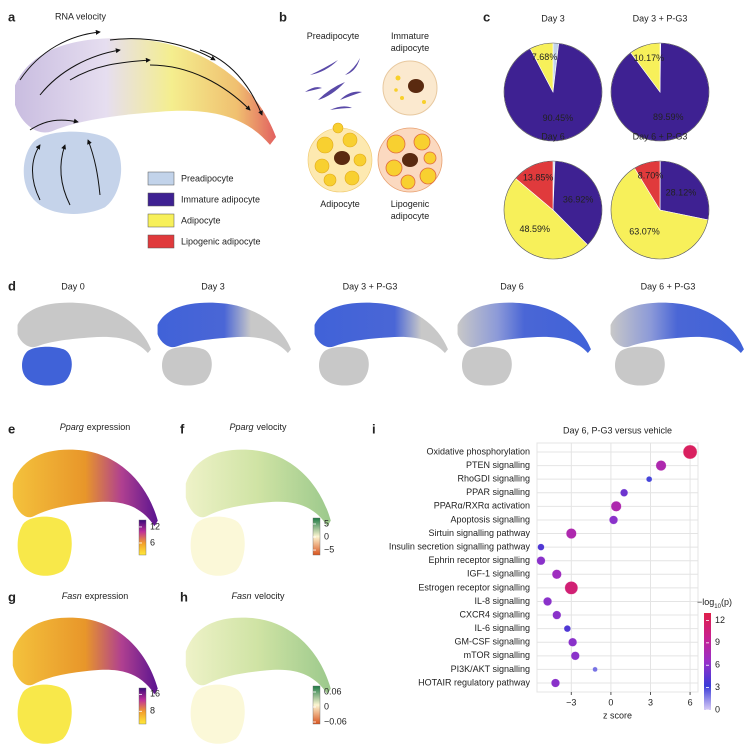 Image resolution: width=753 pixels, height=752 pixels. What do you see at coordinates (668, 117) in the screenshot?
I see `pie-value-label: 89.59%` at bounding box center [668, 117].